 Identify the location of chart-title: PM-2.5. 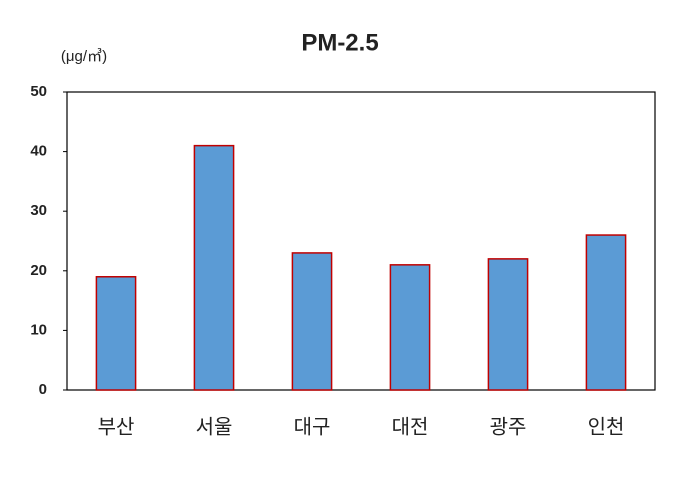
(339, 42).